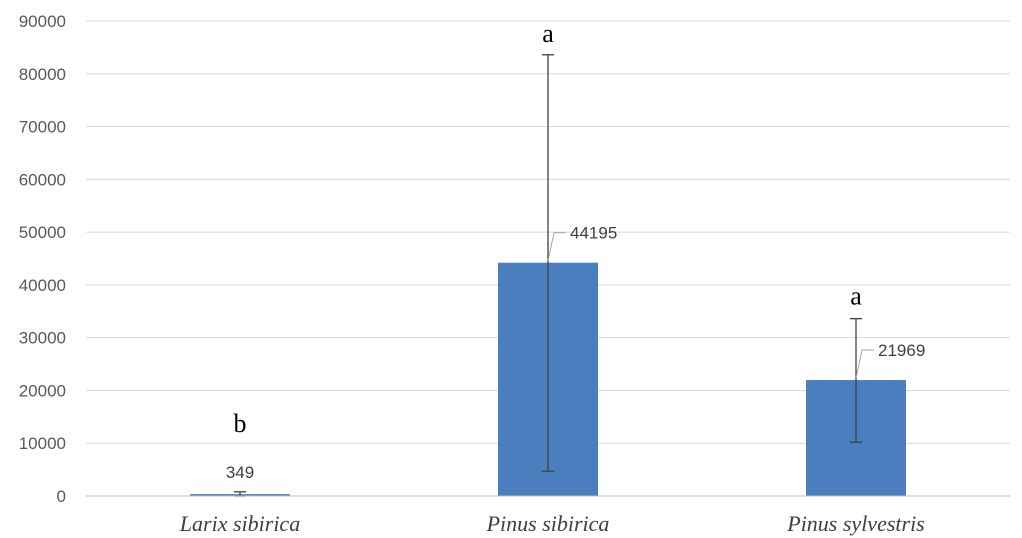 This screenshot has width=1022, height=538. I want to click on category-label: Pinus sylvestris, so click(855, 523).